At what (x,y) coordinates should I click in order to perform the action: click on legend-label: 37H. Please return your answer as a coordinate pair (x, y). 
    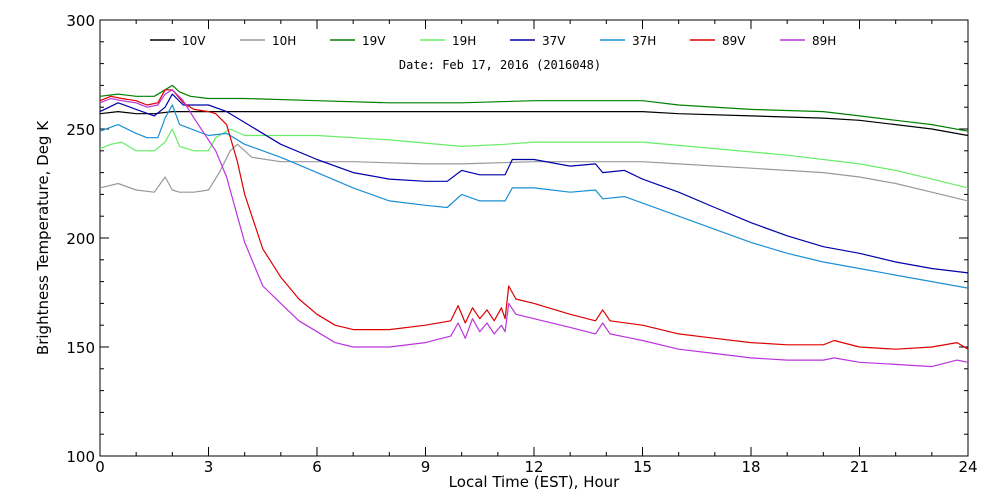
    Looking at the image, I should click on (644, 41).